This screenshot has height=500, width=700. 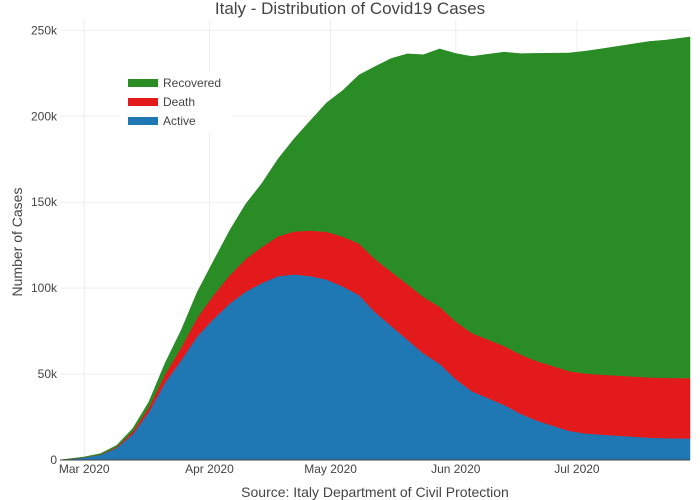 What do you see at coordinates (44, 202) in the screenshot?
I see `y-tick-label: 150k` at bounding box center [44, 202].